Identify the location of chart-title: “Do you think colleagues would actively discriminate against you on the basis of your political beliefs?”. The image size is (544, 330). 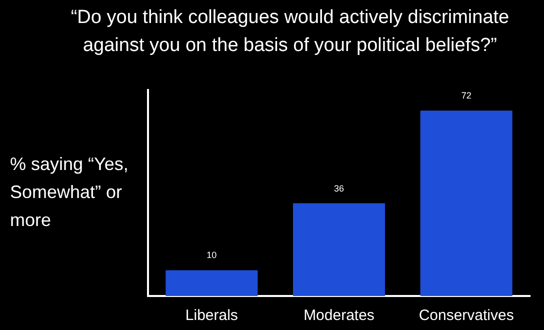
(290, 32).